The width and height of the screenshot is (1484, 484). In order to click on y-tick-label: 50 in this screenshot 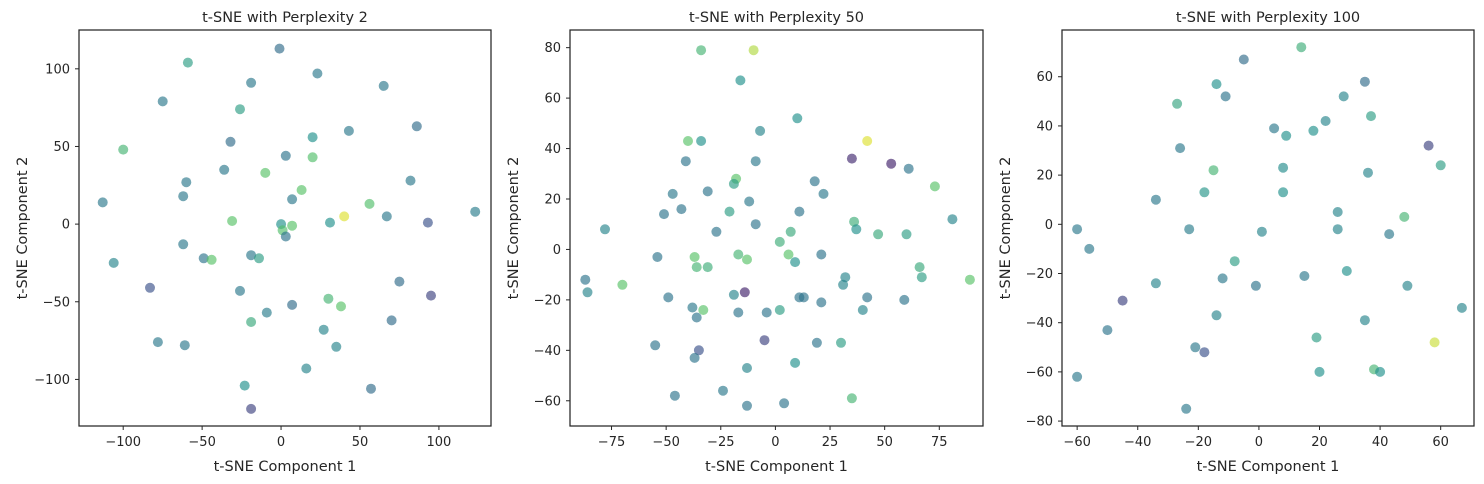, I will do `click(61, 147)`.